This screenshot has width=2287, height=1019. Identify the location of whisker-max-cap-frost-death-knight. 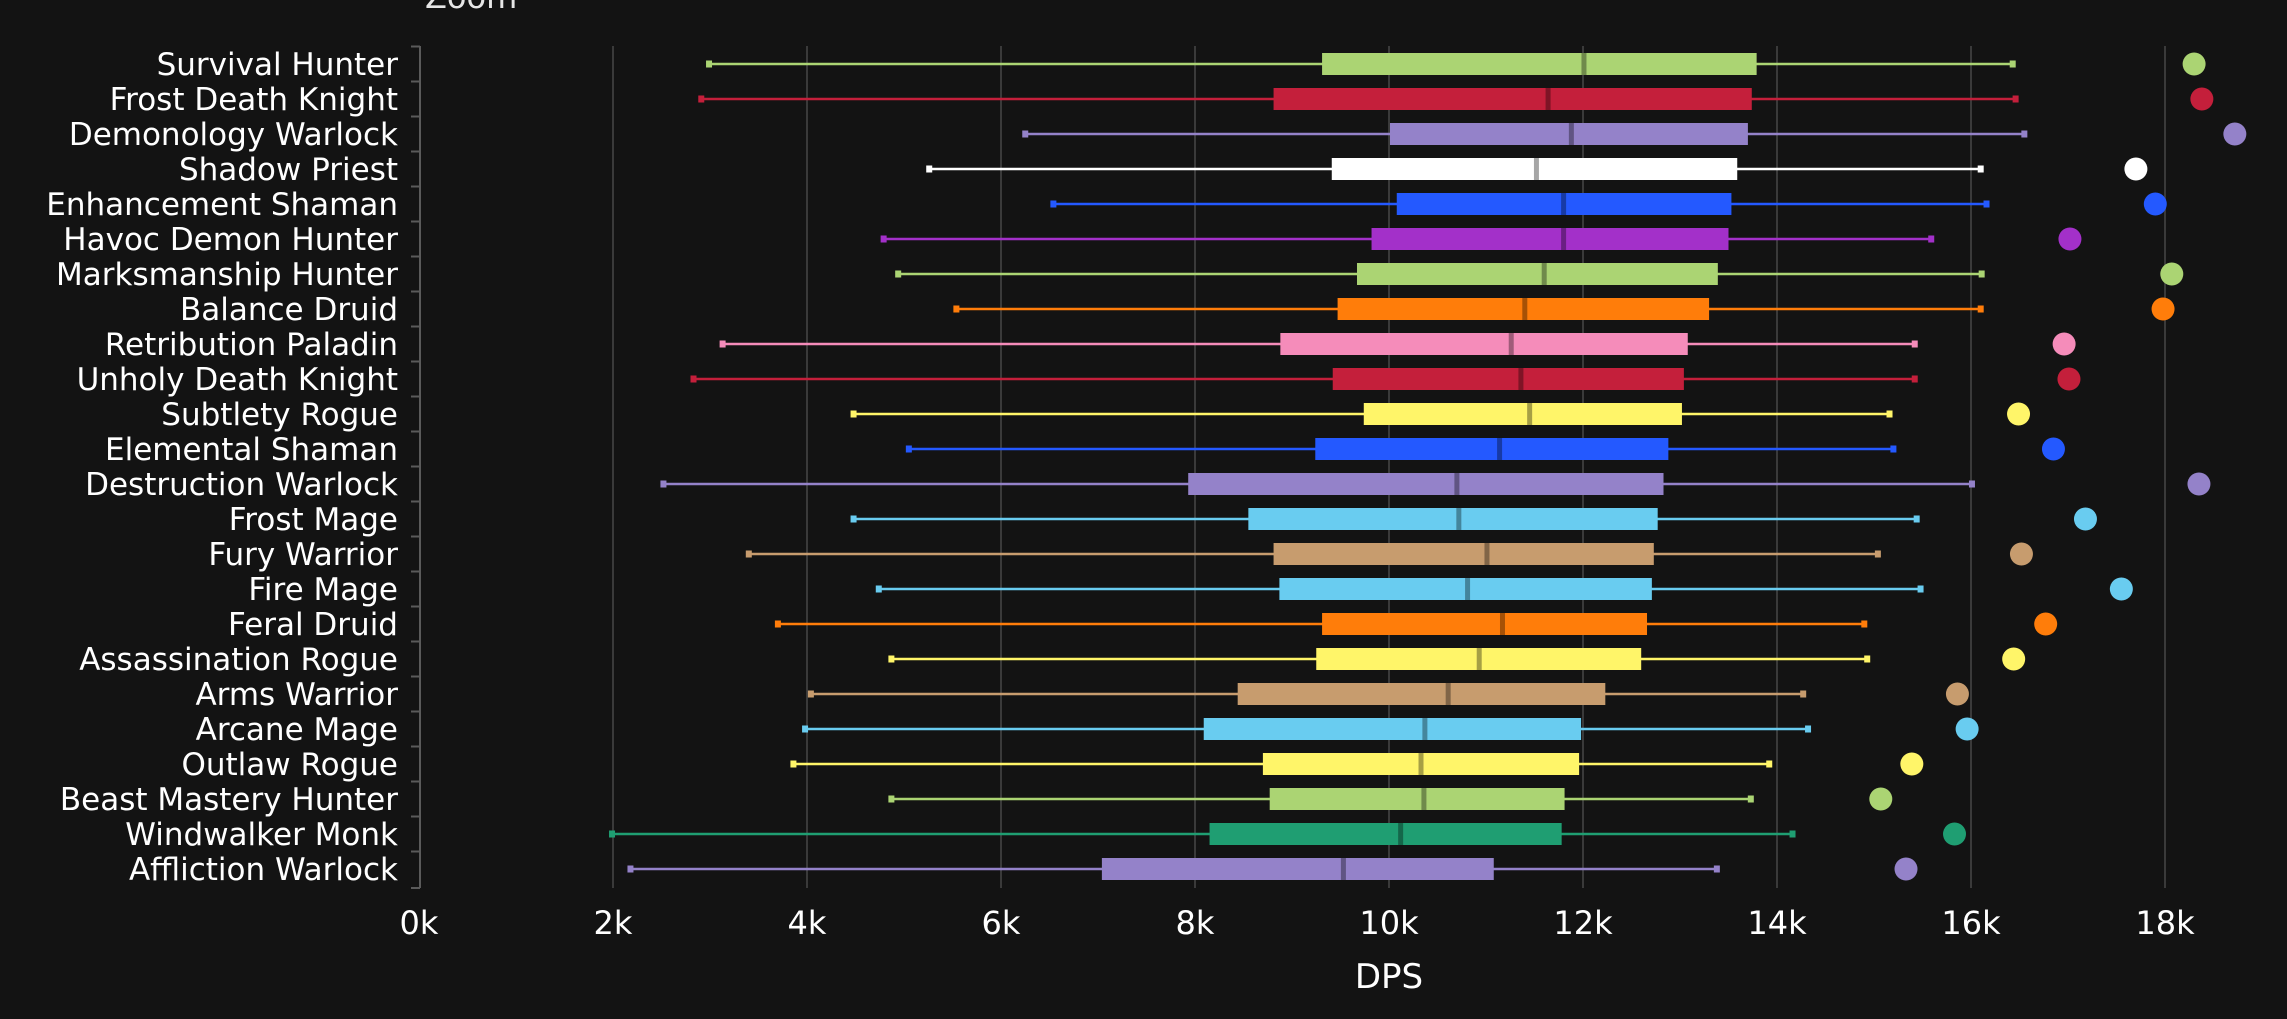
(2015, 99).